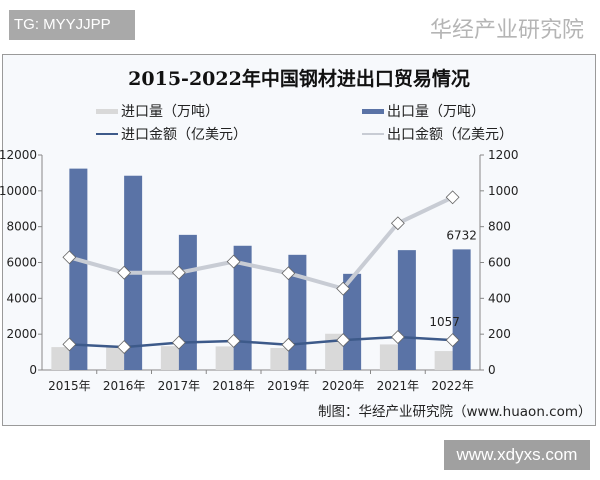 The height and width of the screenshot is (480, 600). Describe the element at coordinates (33, 370) in the screenshot. I see `left-tick-label: 0` at that location.